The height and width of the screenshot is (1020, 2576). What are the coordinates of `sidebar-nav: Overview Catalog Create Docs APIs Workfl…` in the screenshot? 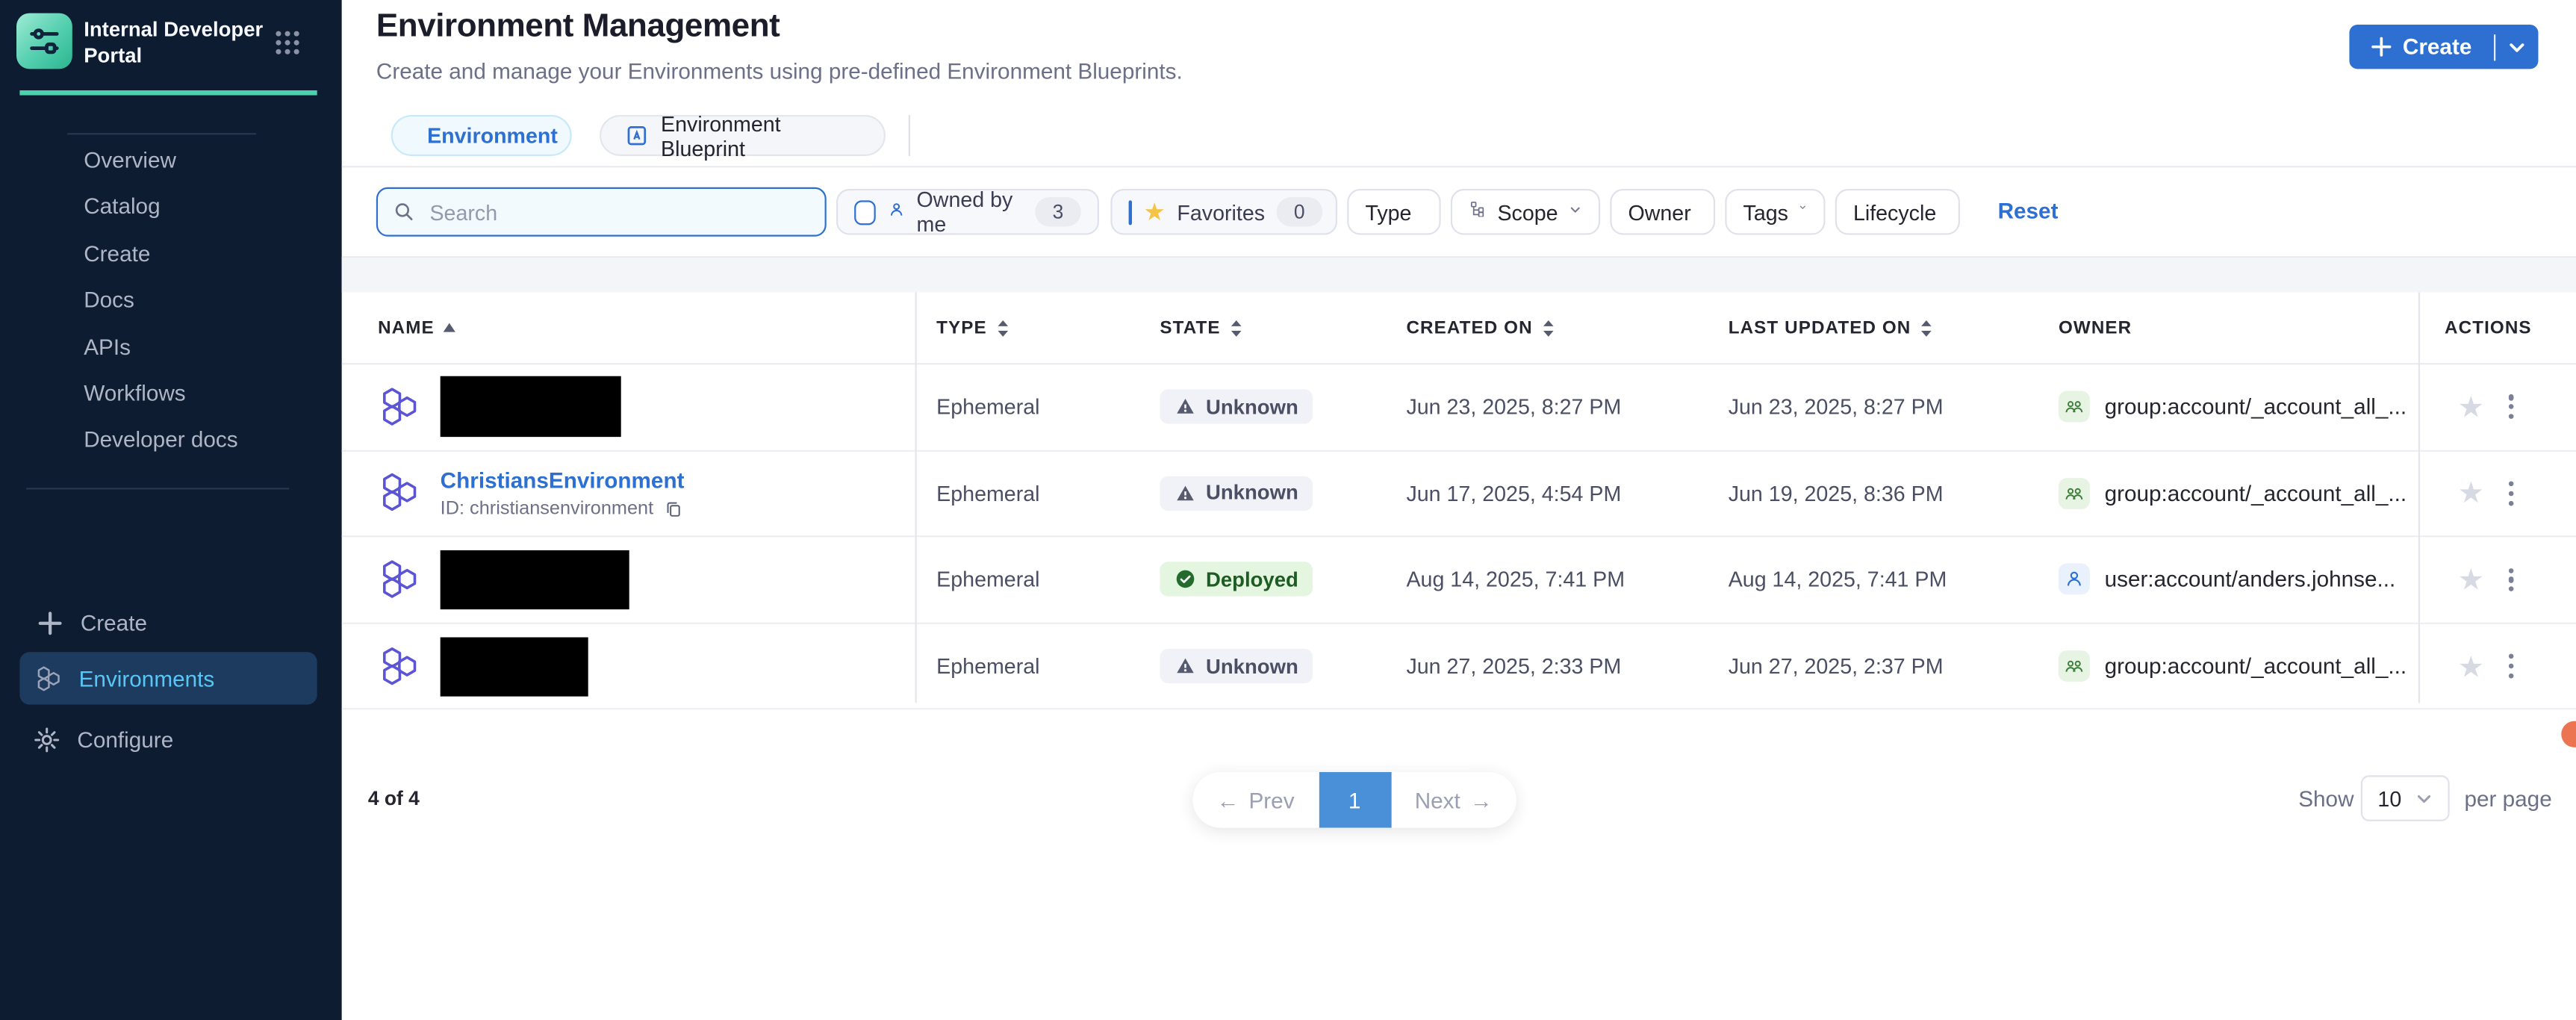 It's located at (171, 301).